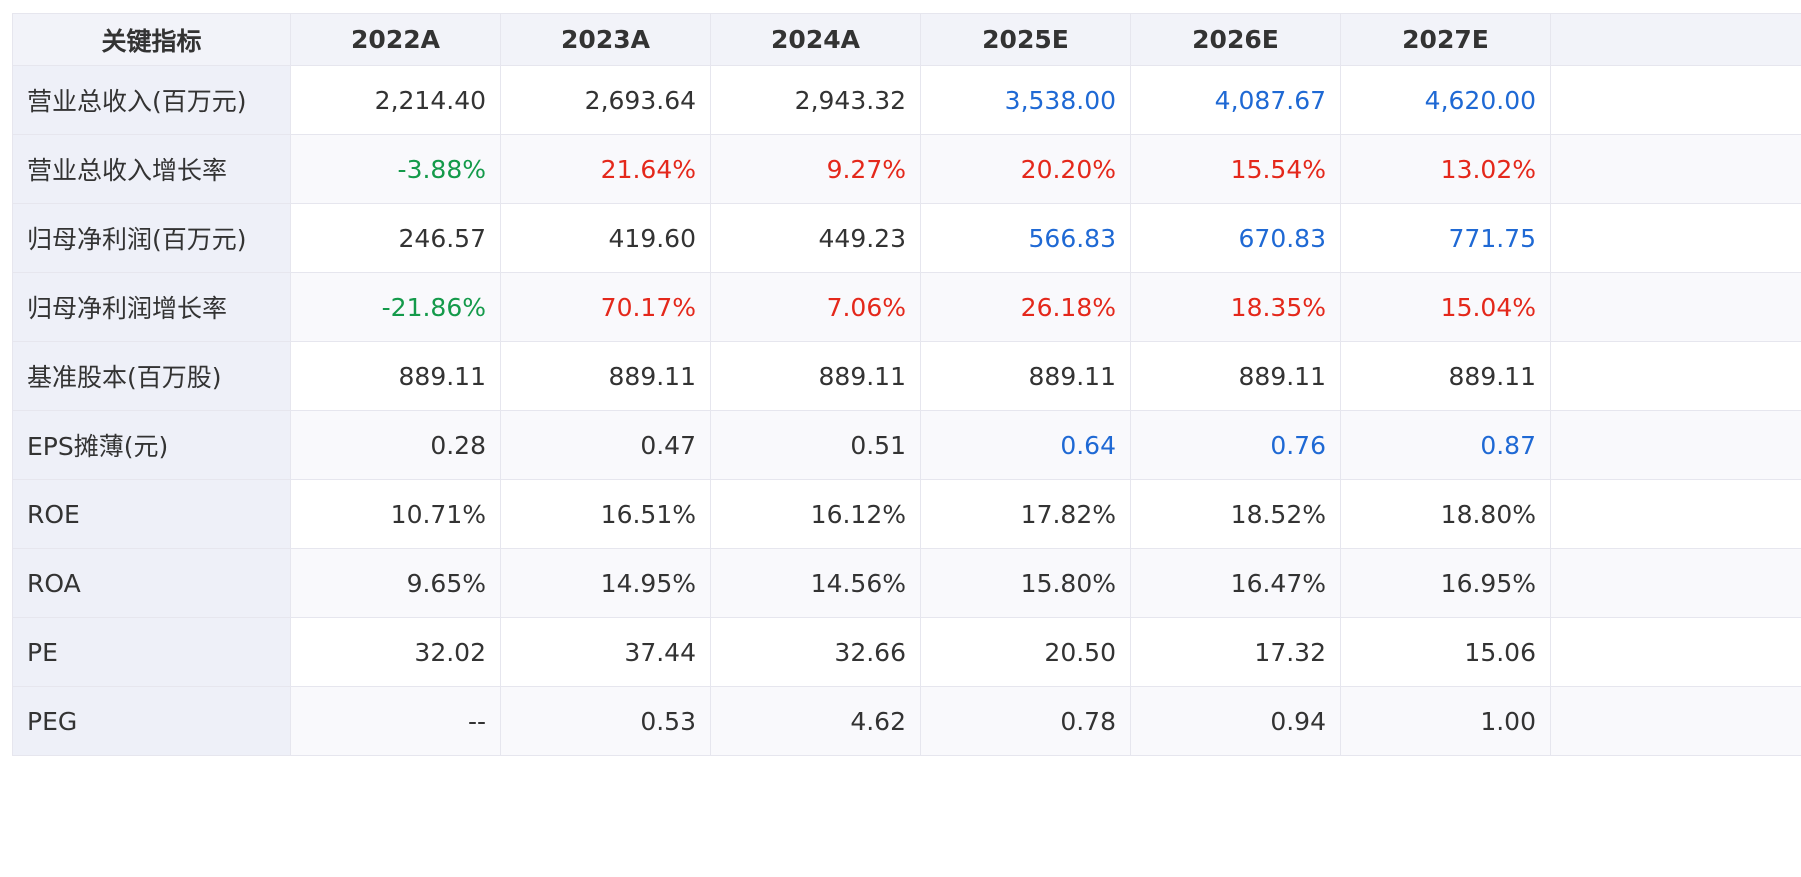 The image size is (1801, 877). I want to click on table-cell: 9.27%, so click(815, 169).